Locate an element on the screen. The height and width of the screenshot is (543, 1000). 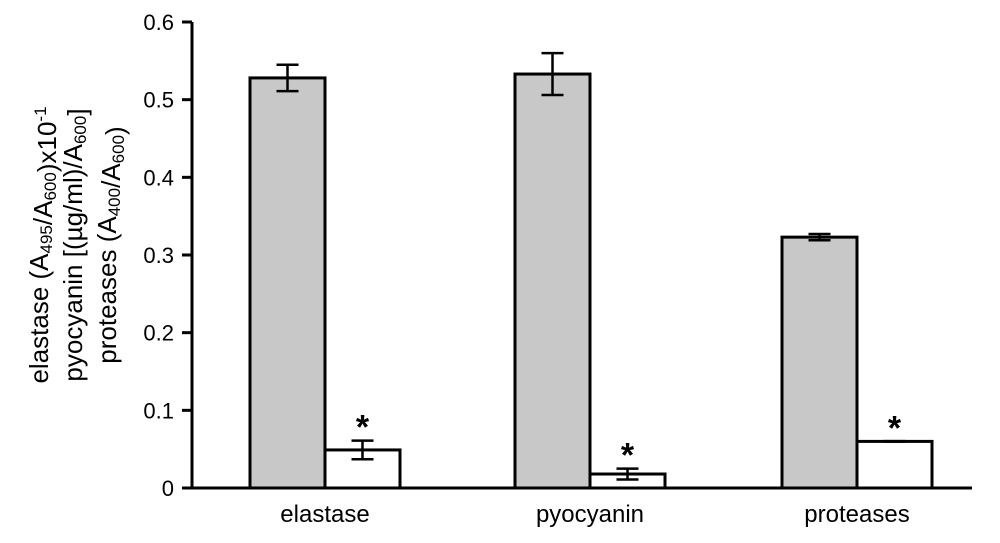
y-axis-label-line-3: proteases (A400/A600) is located at coordinates (111, 244).